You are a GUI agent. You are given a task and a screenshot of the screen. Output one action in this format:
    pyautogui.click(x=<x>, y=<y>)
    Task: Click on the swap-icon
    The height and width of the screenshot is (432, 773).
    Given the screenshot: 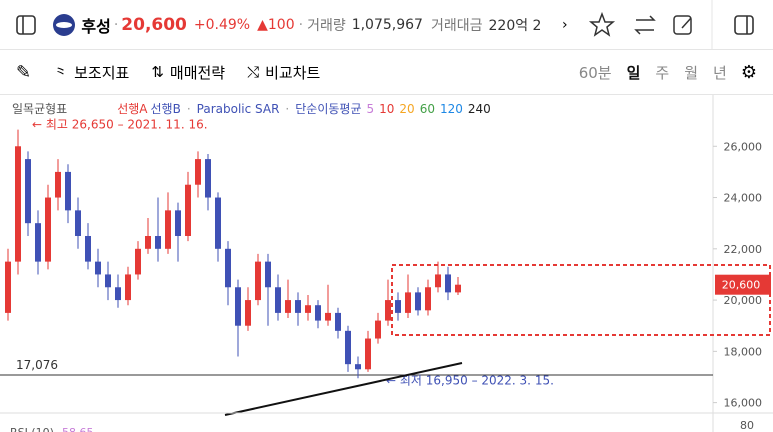 What is the action you would take?
    pyautogui.click(x=644, y=24)
    